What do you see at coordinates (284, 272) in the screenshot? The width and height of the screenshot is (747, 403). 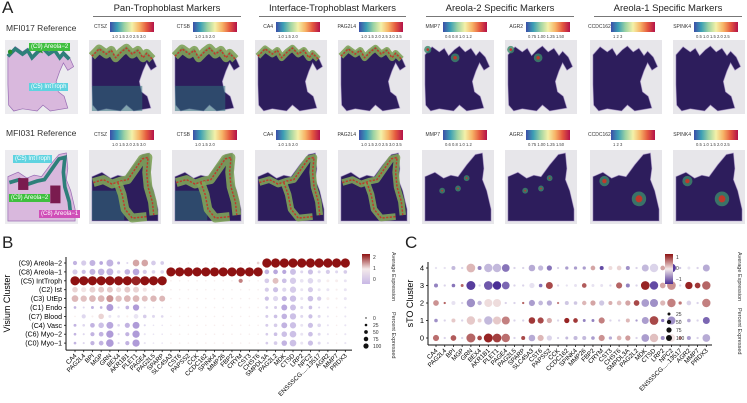 I see `dot-mdk-r1` at bounding box center [284, 272].